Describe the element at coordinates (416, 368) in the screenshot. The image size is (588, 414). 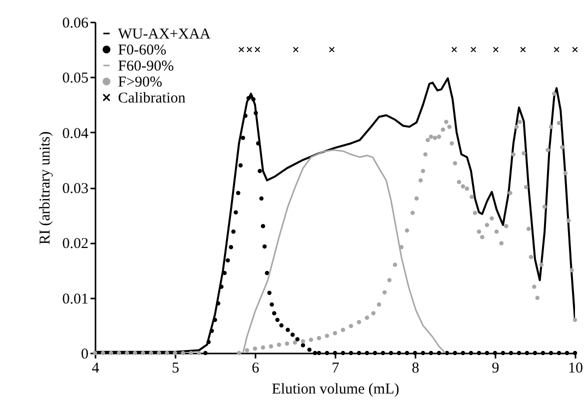
I see `x-tick-label: 8` at that location.